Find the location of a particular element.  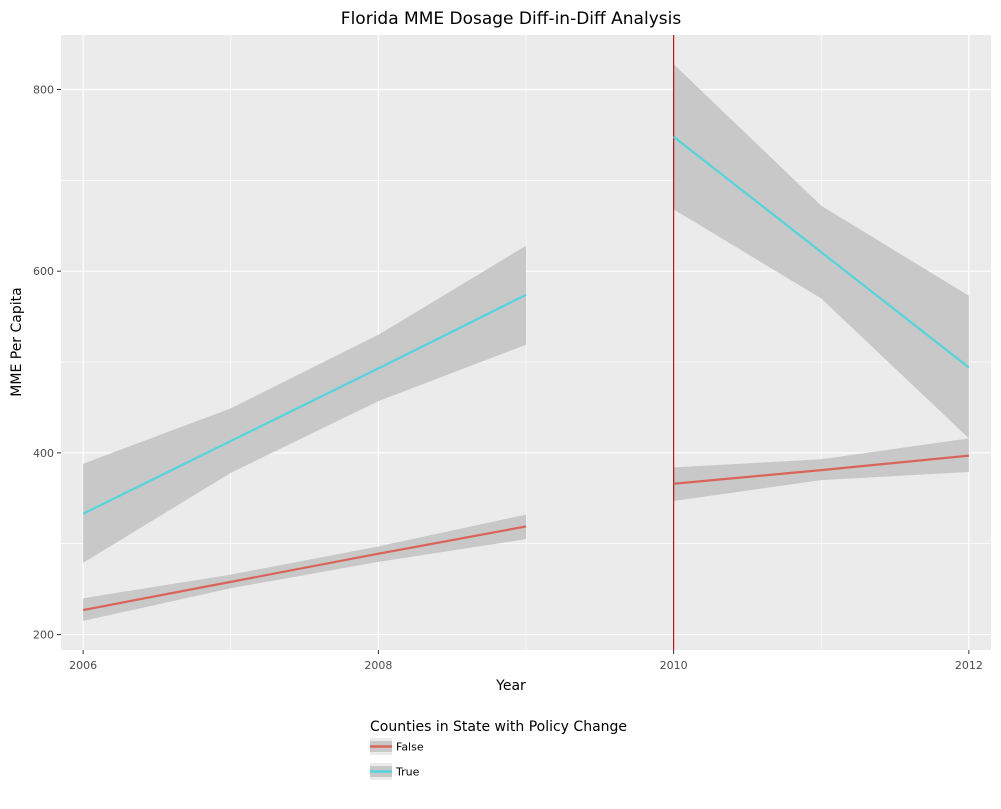

x-tick-label: 2008 is located at coordinates (378, 665).